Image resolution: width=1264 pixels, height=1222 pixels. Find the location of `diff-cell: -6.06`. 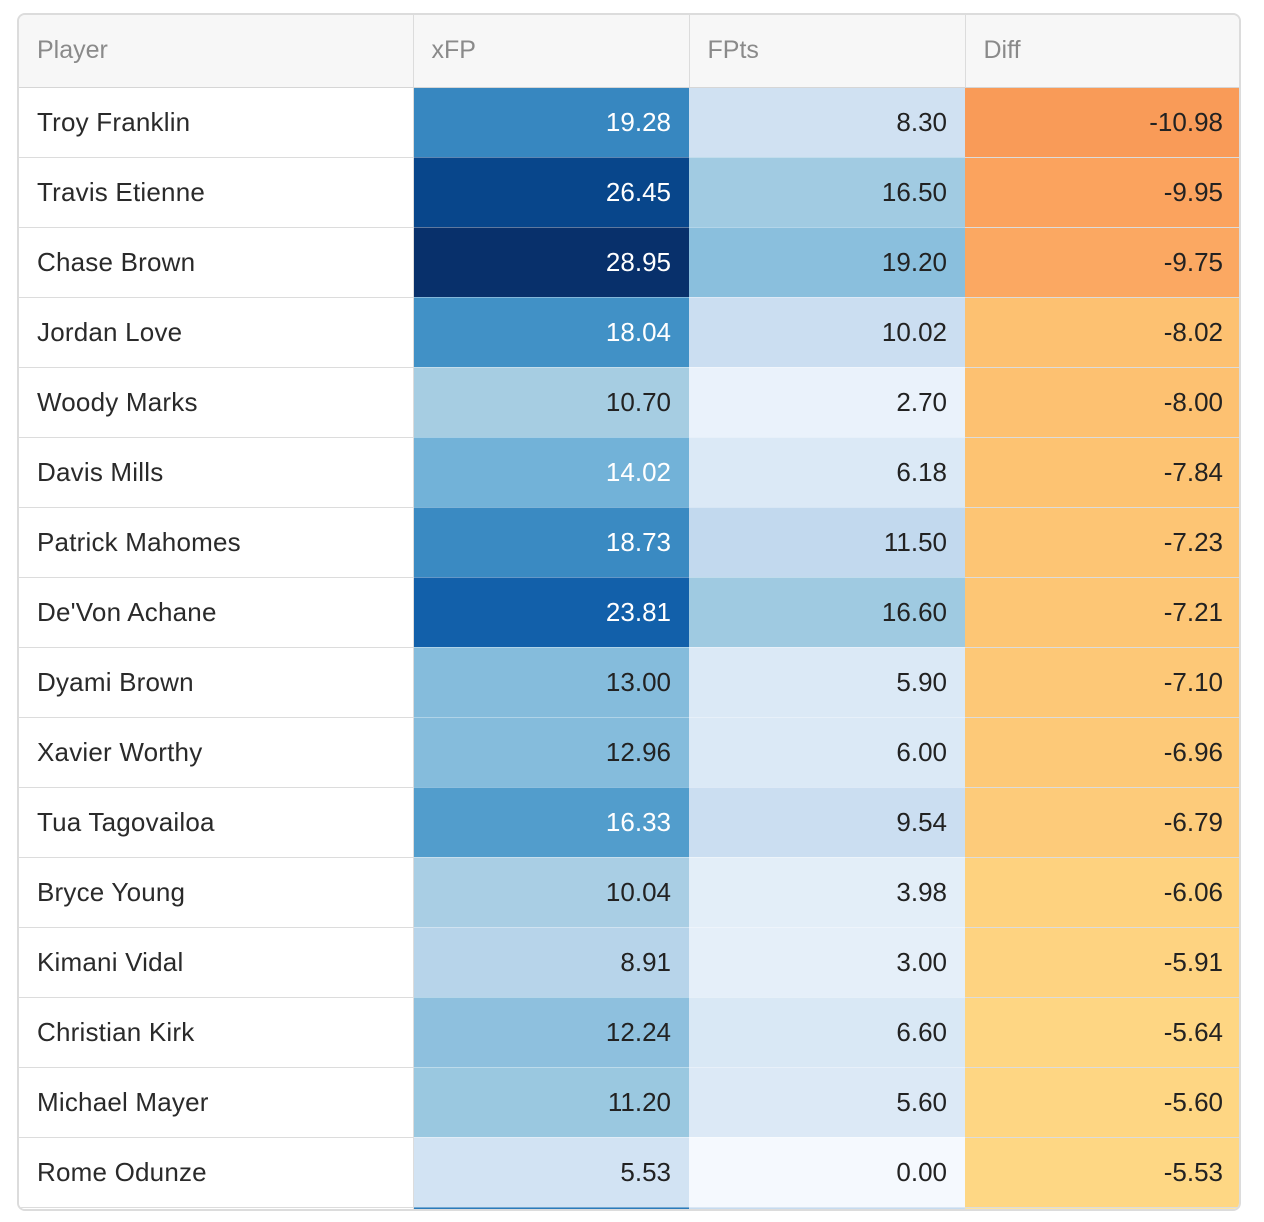

diff-cell: -6.06 is located at coordinates (1102, 892).